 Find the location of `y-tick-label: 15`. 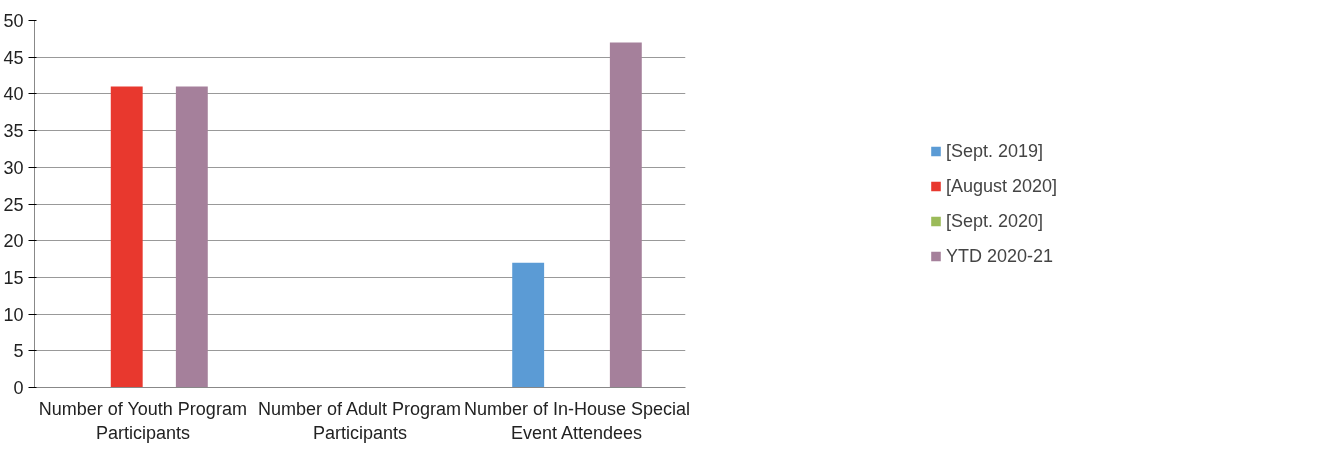

y-tick-label: 15 is located at coordinates (13, 277).